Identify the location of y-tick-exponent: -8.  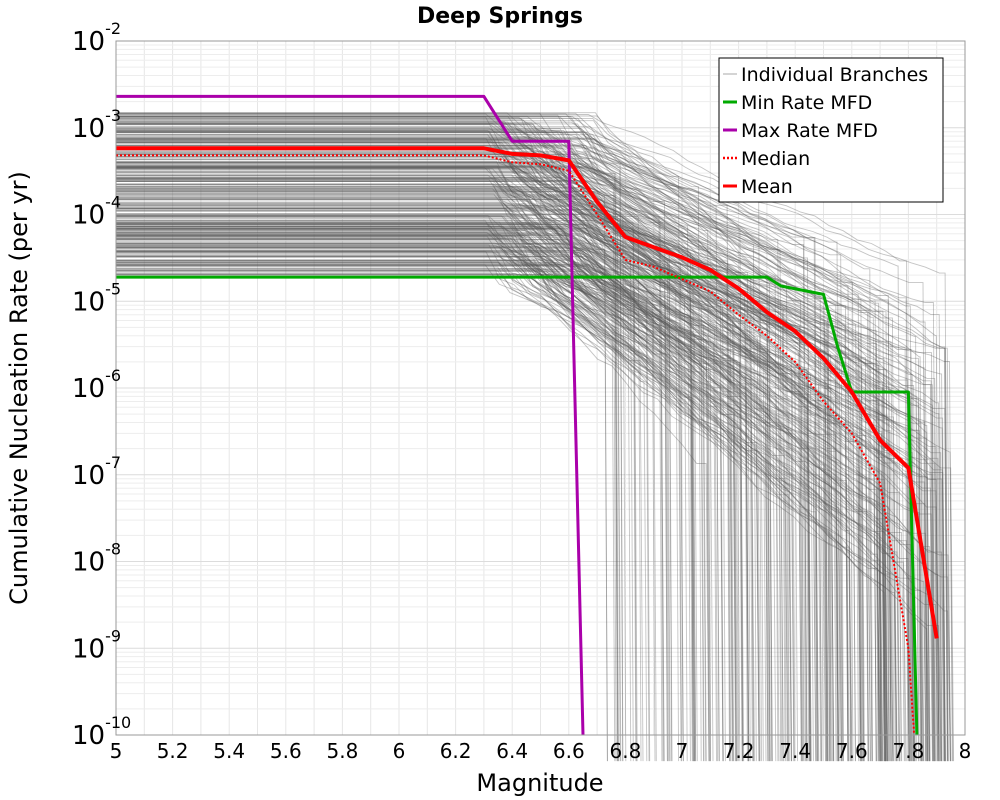
(113, 549).